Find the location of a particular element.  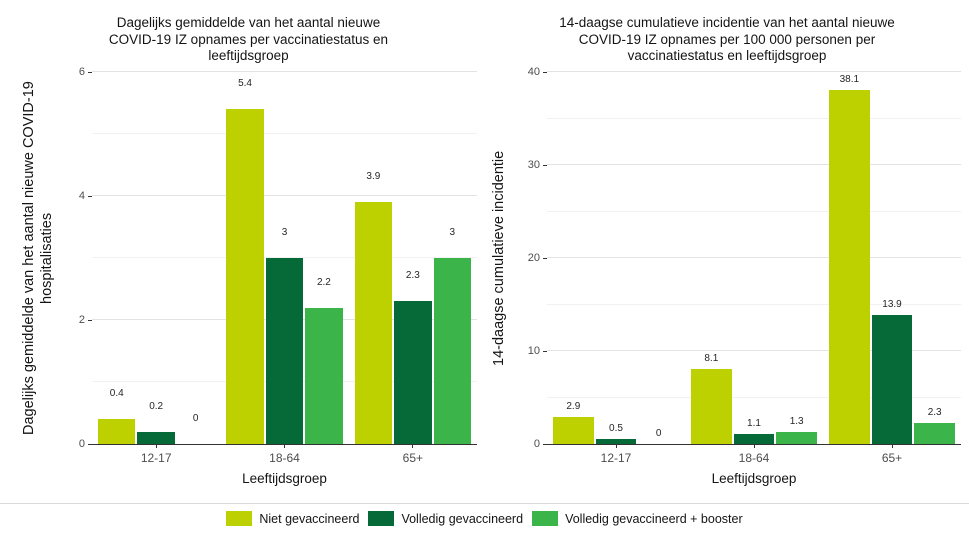

bar-group-12-17: 2.9 0.5 0 is located at coordinates (616, 258).